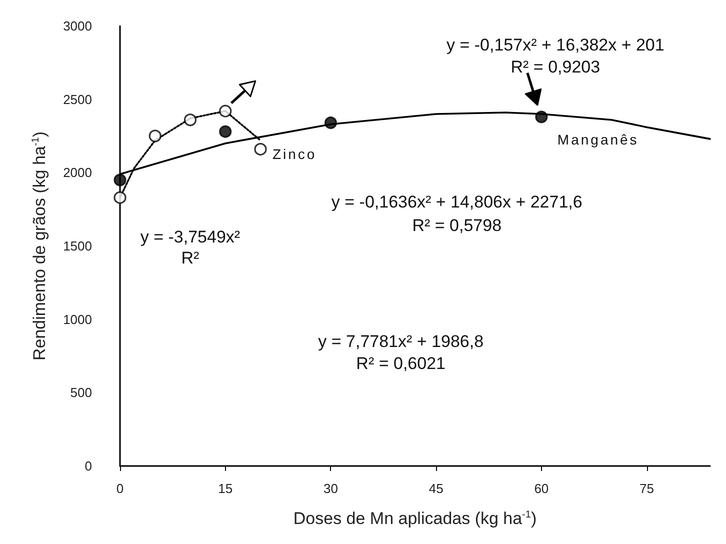 This screenshot has width=726, height=544. Describe the element at coordinates (555, 66) in the screenshot. I see `annotation: R² = 0,9203` at that location.